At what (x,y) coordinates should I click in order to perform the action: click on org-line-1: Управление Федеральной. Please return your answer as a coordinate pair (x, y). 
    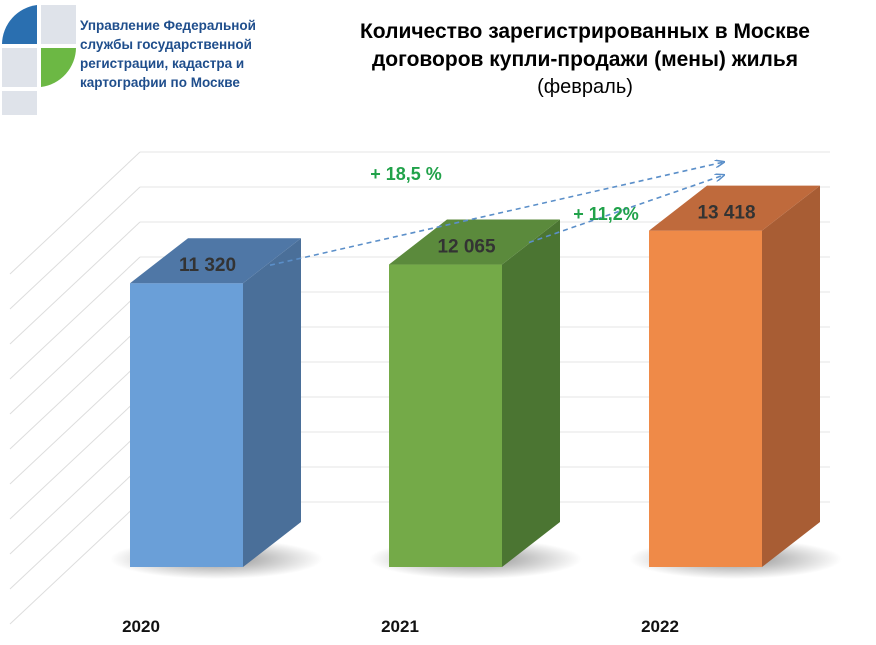
    Looking at the image, I should click on (168, 25).